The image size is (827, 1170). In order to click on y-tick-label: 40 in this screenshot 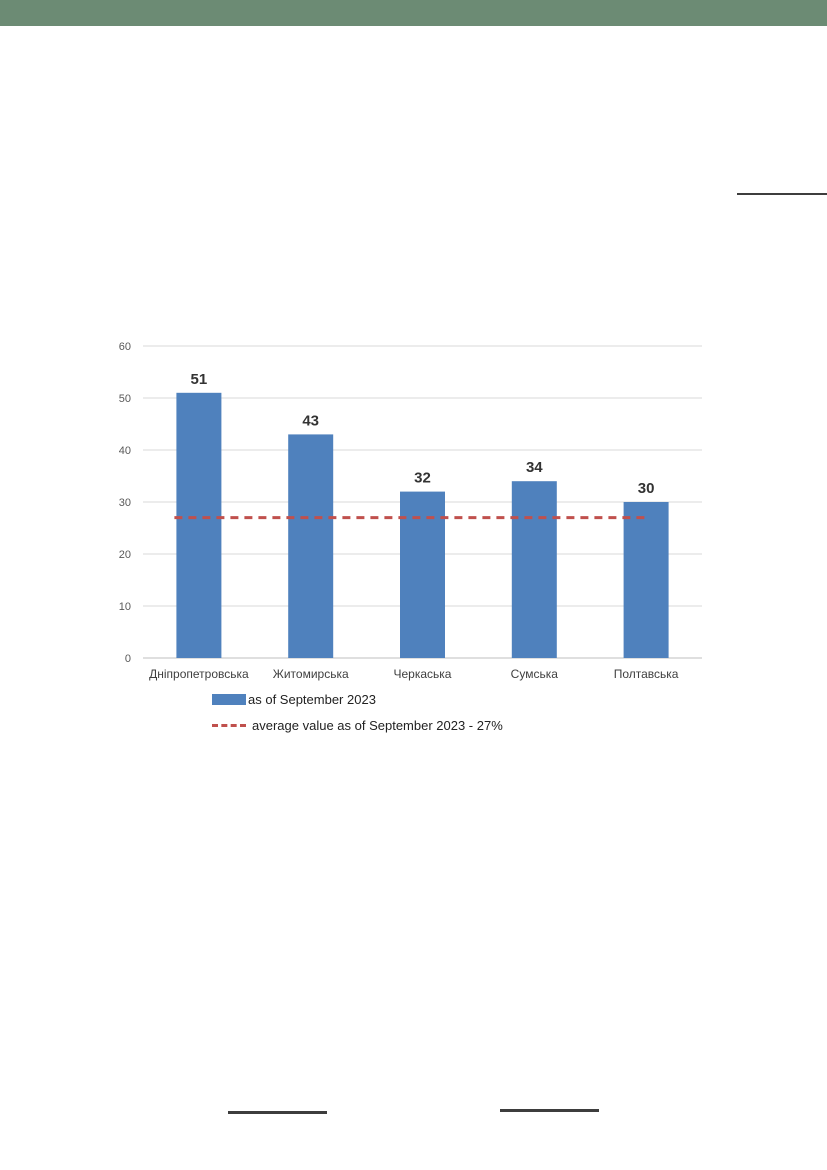, I will do `click(125, 451)`.